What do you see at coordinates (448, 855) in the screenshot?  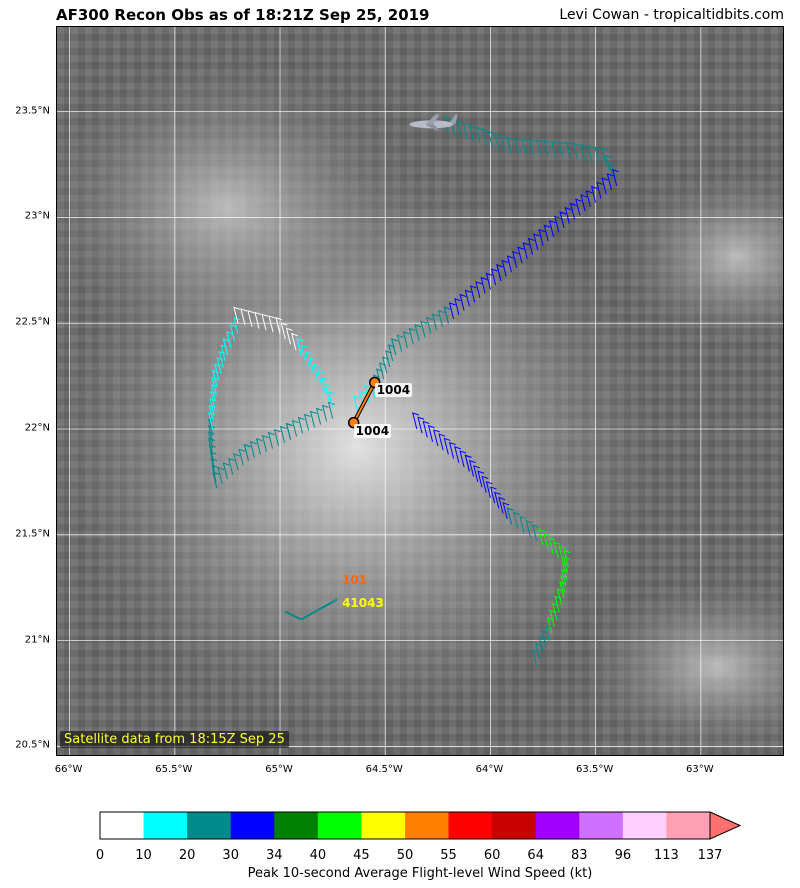 I see `colorbar-tick-label: 55` at bounding box center [448, 855].